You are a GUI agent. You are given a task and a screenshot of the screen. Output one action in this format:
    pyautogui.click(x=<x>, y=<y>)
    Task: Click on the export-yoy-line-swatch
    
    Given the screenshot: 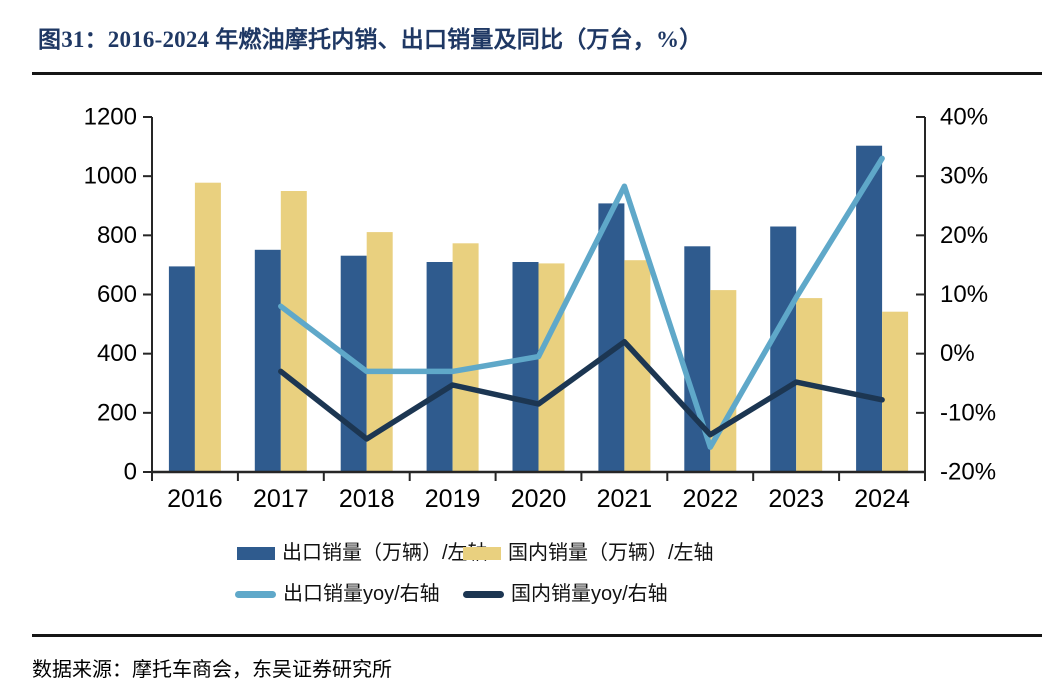 What is the action you would take?
    pyautogui.click(x=255, y=594)
    